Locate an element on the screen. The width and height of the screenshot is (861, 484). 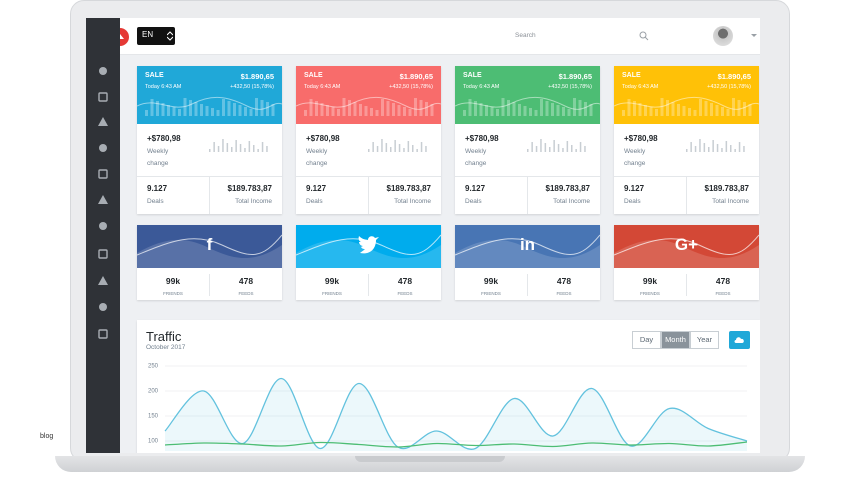
income-label: Total Income is located at coordinates (571, 201).